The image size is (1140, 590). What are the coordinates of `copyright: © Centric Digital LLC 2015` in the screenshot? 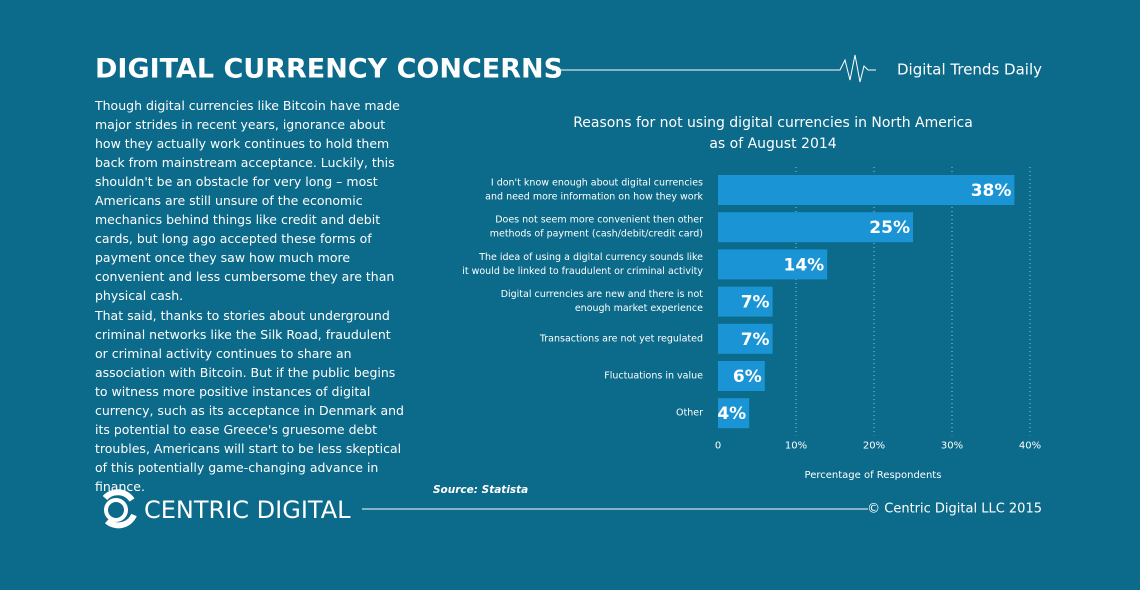 It's located at (954, 509).